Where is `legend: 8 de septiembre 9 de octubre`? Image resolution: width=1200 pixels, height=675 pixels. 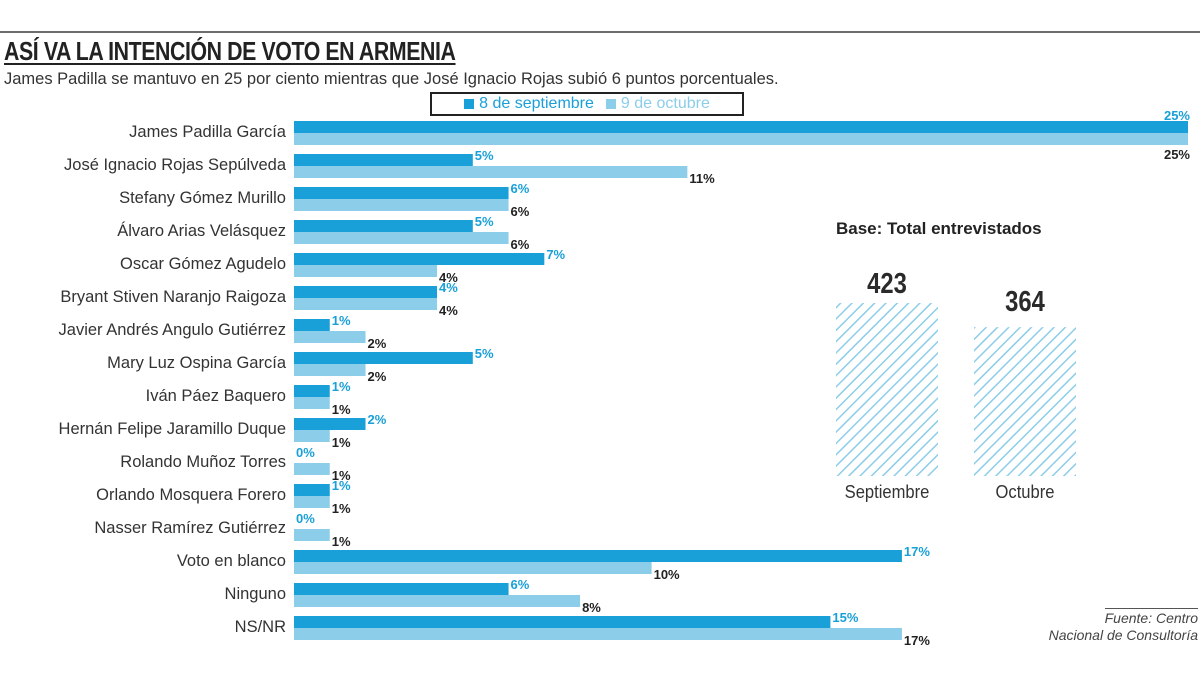
legend: 8 de septiembre 9 de octubre is located at coordinates (587, 104).